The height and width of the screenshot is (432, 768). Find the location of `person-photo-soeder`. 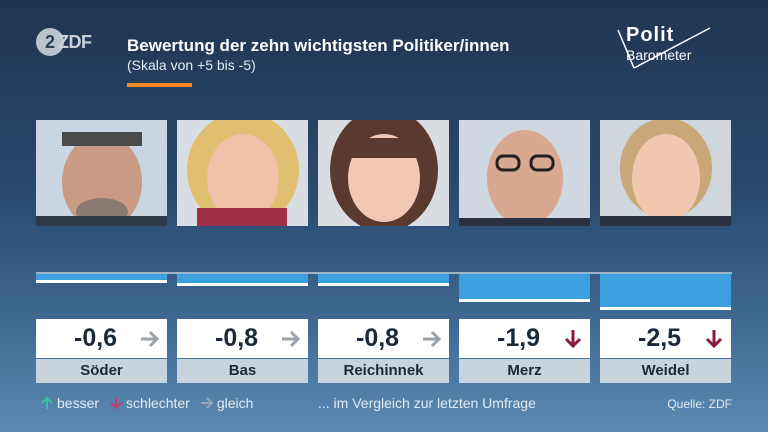

person-photo-soeder is located at coordinates (101, 173).